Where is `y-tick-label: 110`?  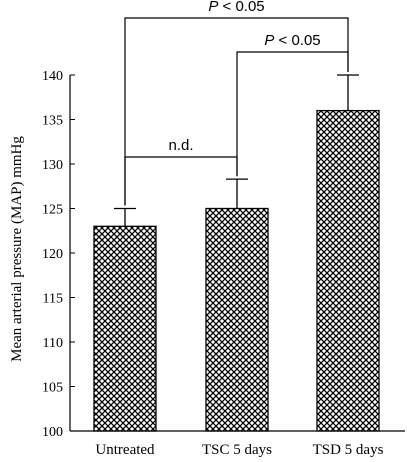 y-tick-label: 110 is located at coordinates (53, 343).